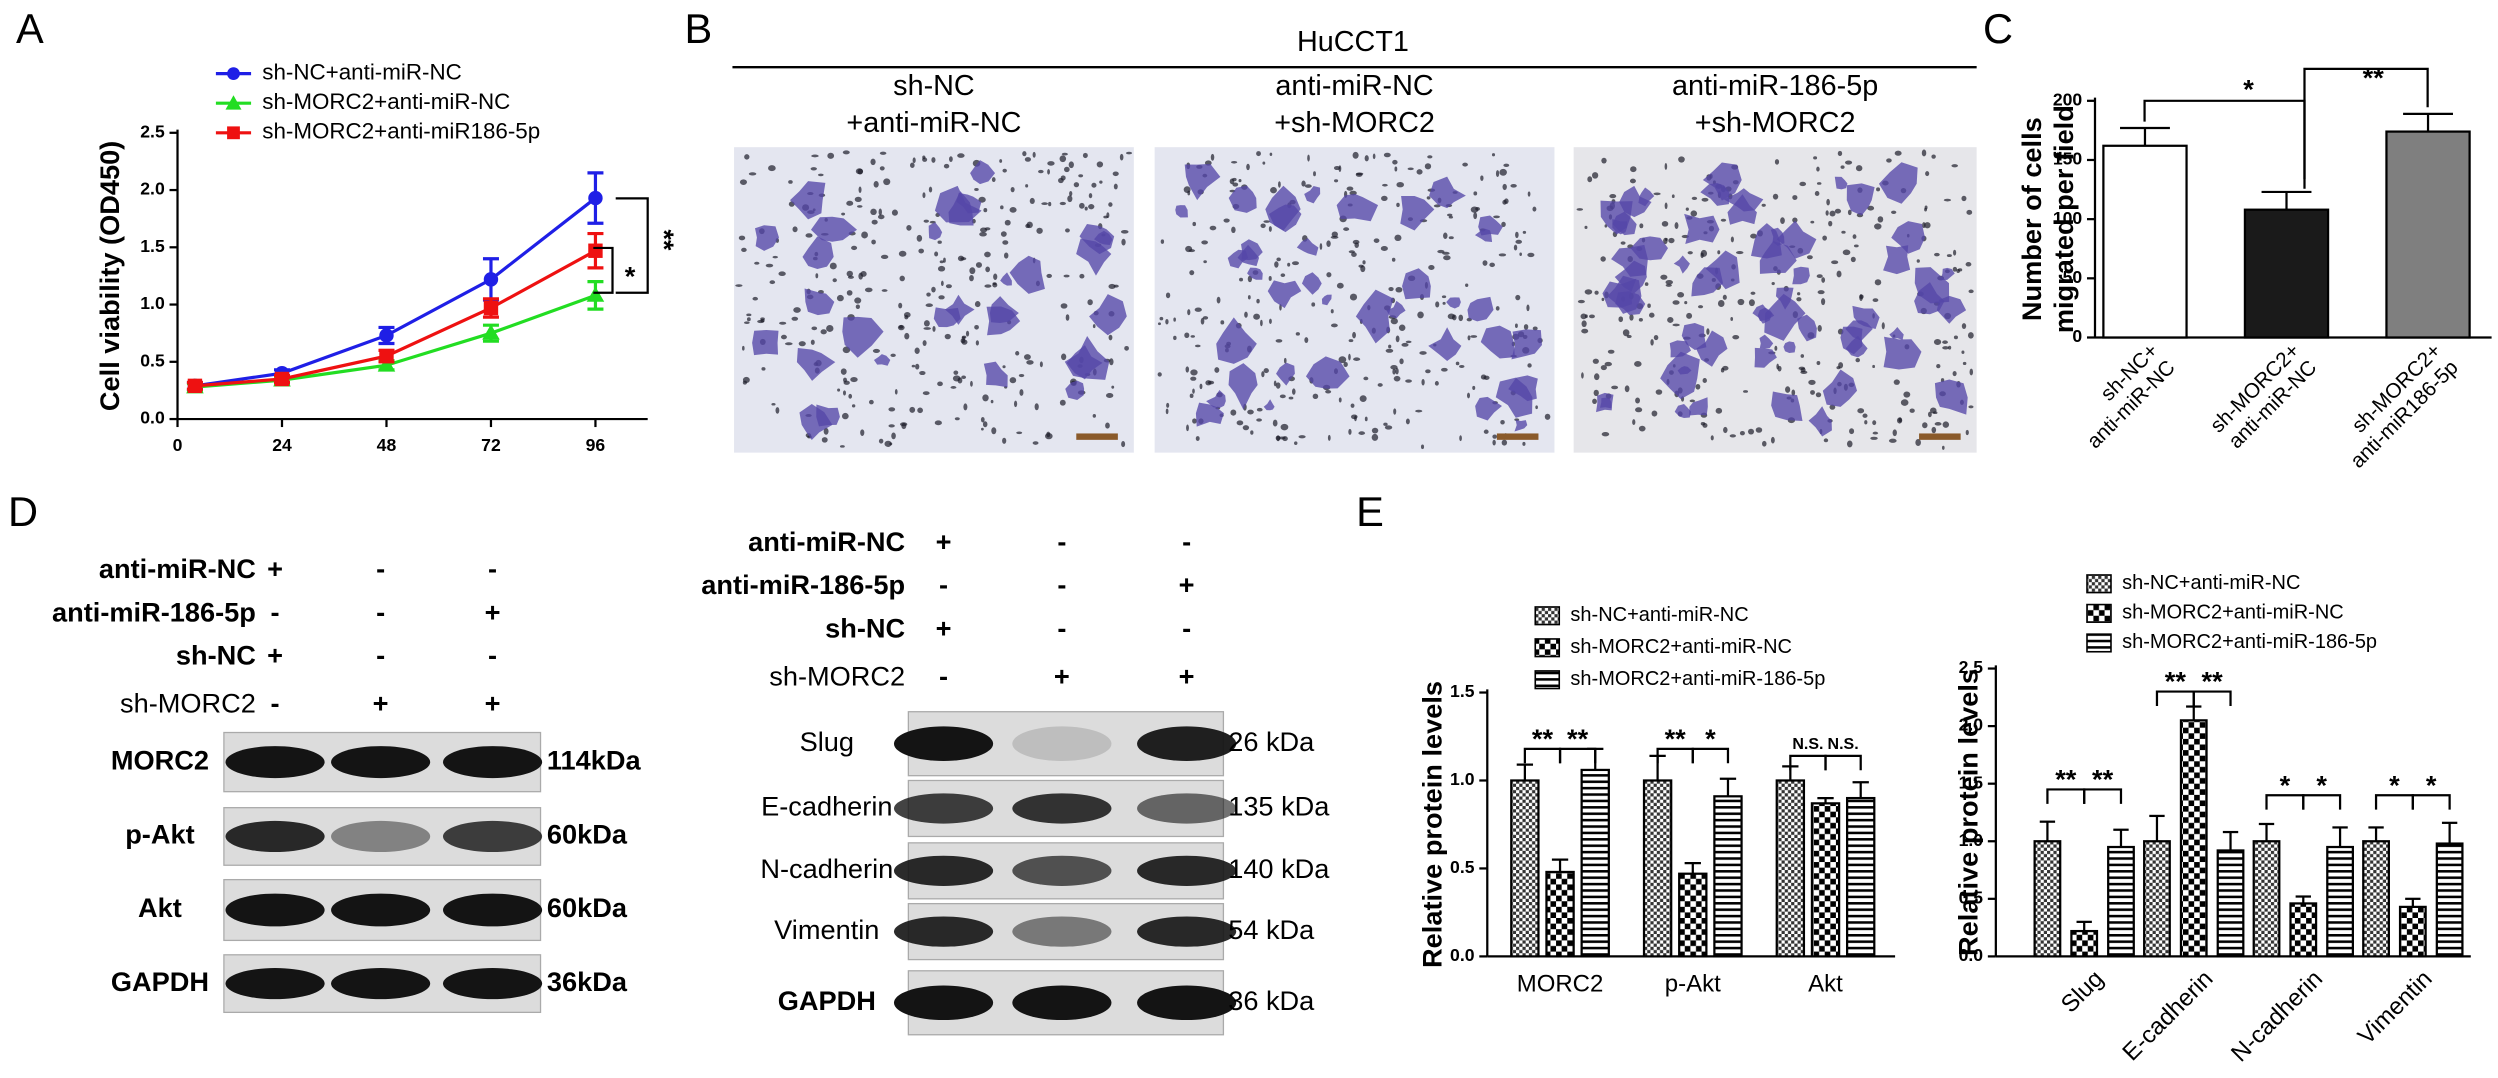 Image resolution: width=2498 pixels, height=1078 pixels. What do you see at coordinates (2285, 784) in the screenshot?
I see `significance-label: *` at bounding box center [2285, 784].